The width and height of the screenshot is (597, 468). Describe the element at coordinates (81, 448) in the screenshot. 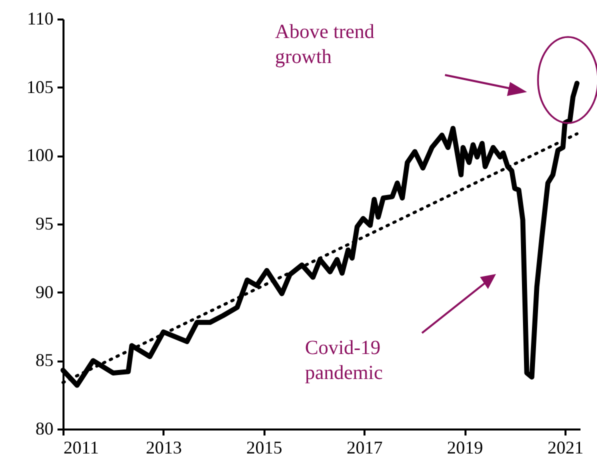

I see `x-tick-label: 2011` at that location.